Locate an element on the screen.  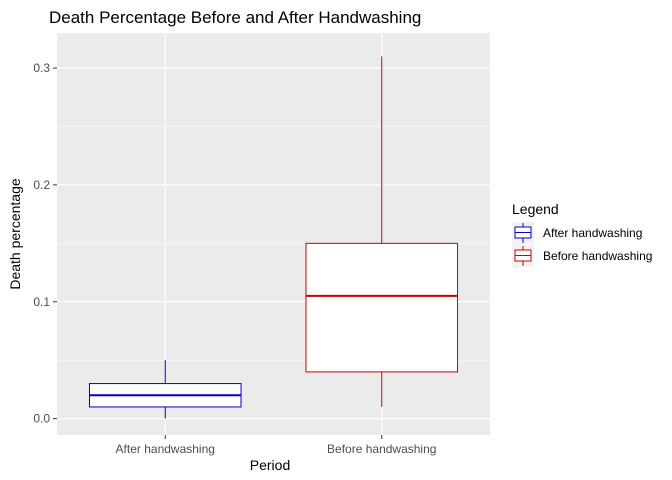
legend-title: Legend is located at coordinates (535, 209).